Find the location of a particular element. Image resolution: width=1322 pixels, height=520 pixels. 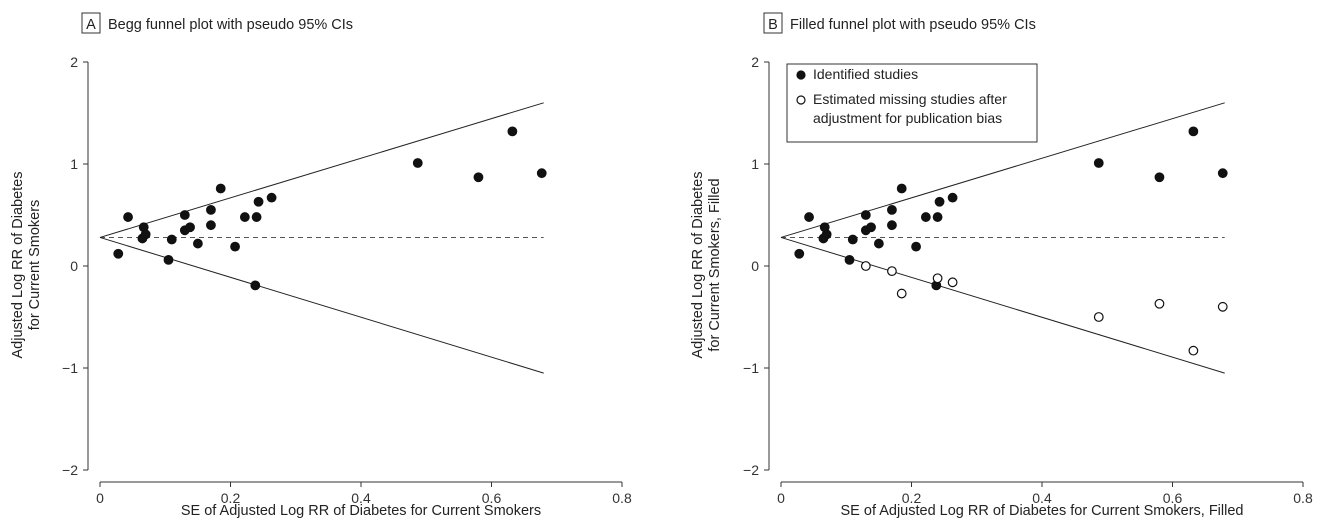

panel-b-y-axis-label-line-1: Adjusted Log RR of Diabetes is located at coordinates (698, 265).